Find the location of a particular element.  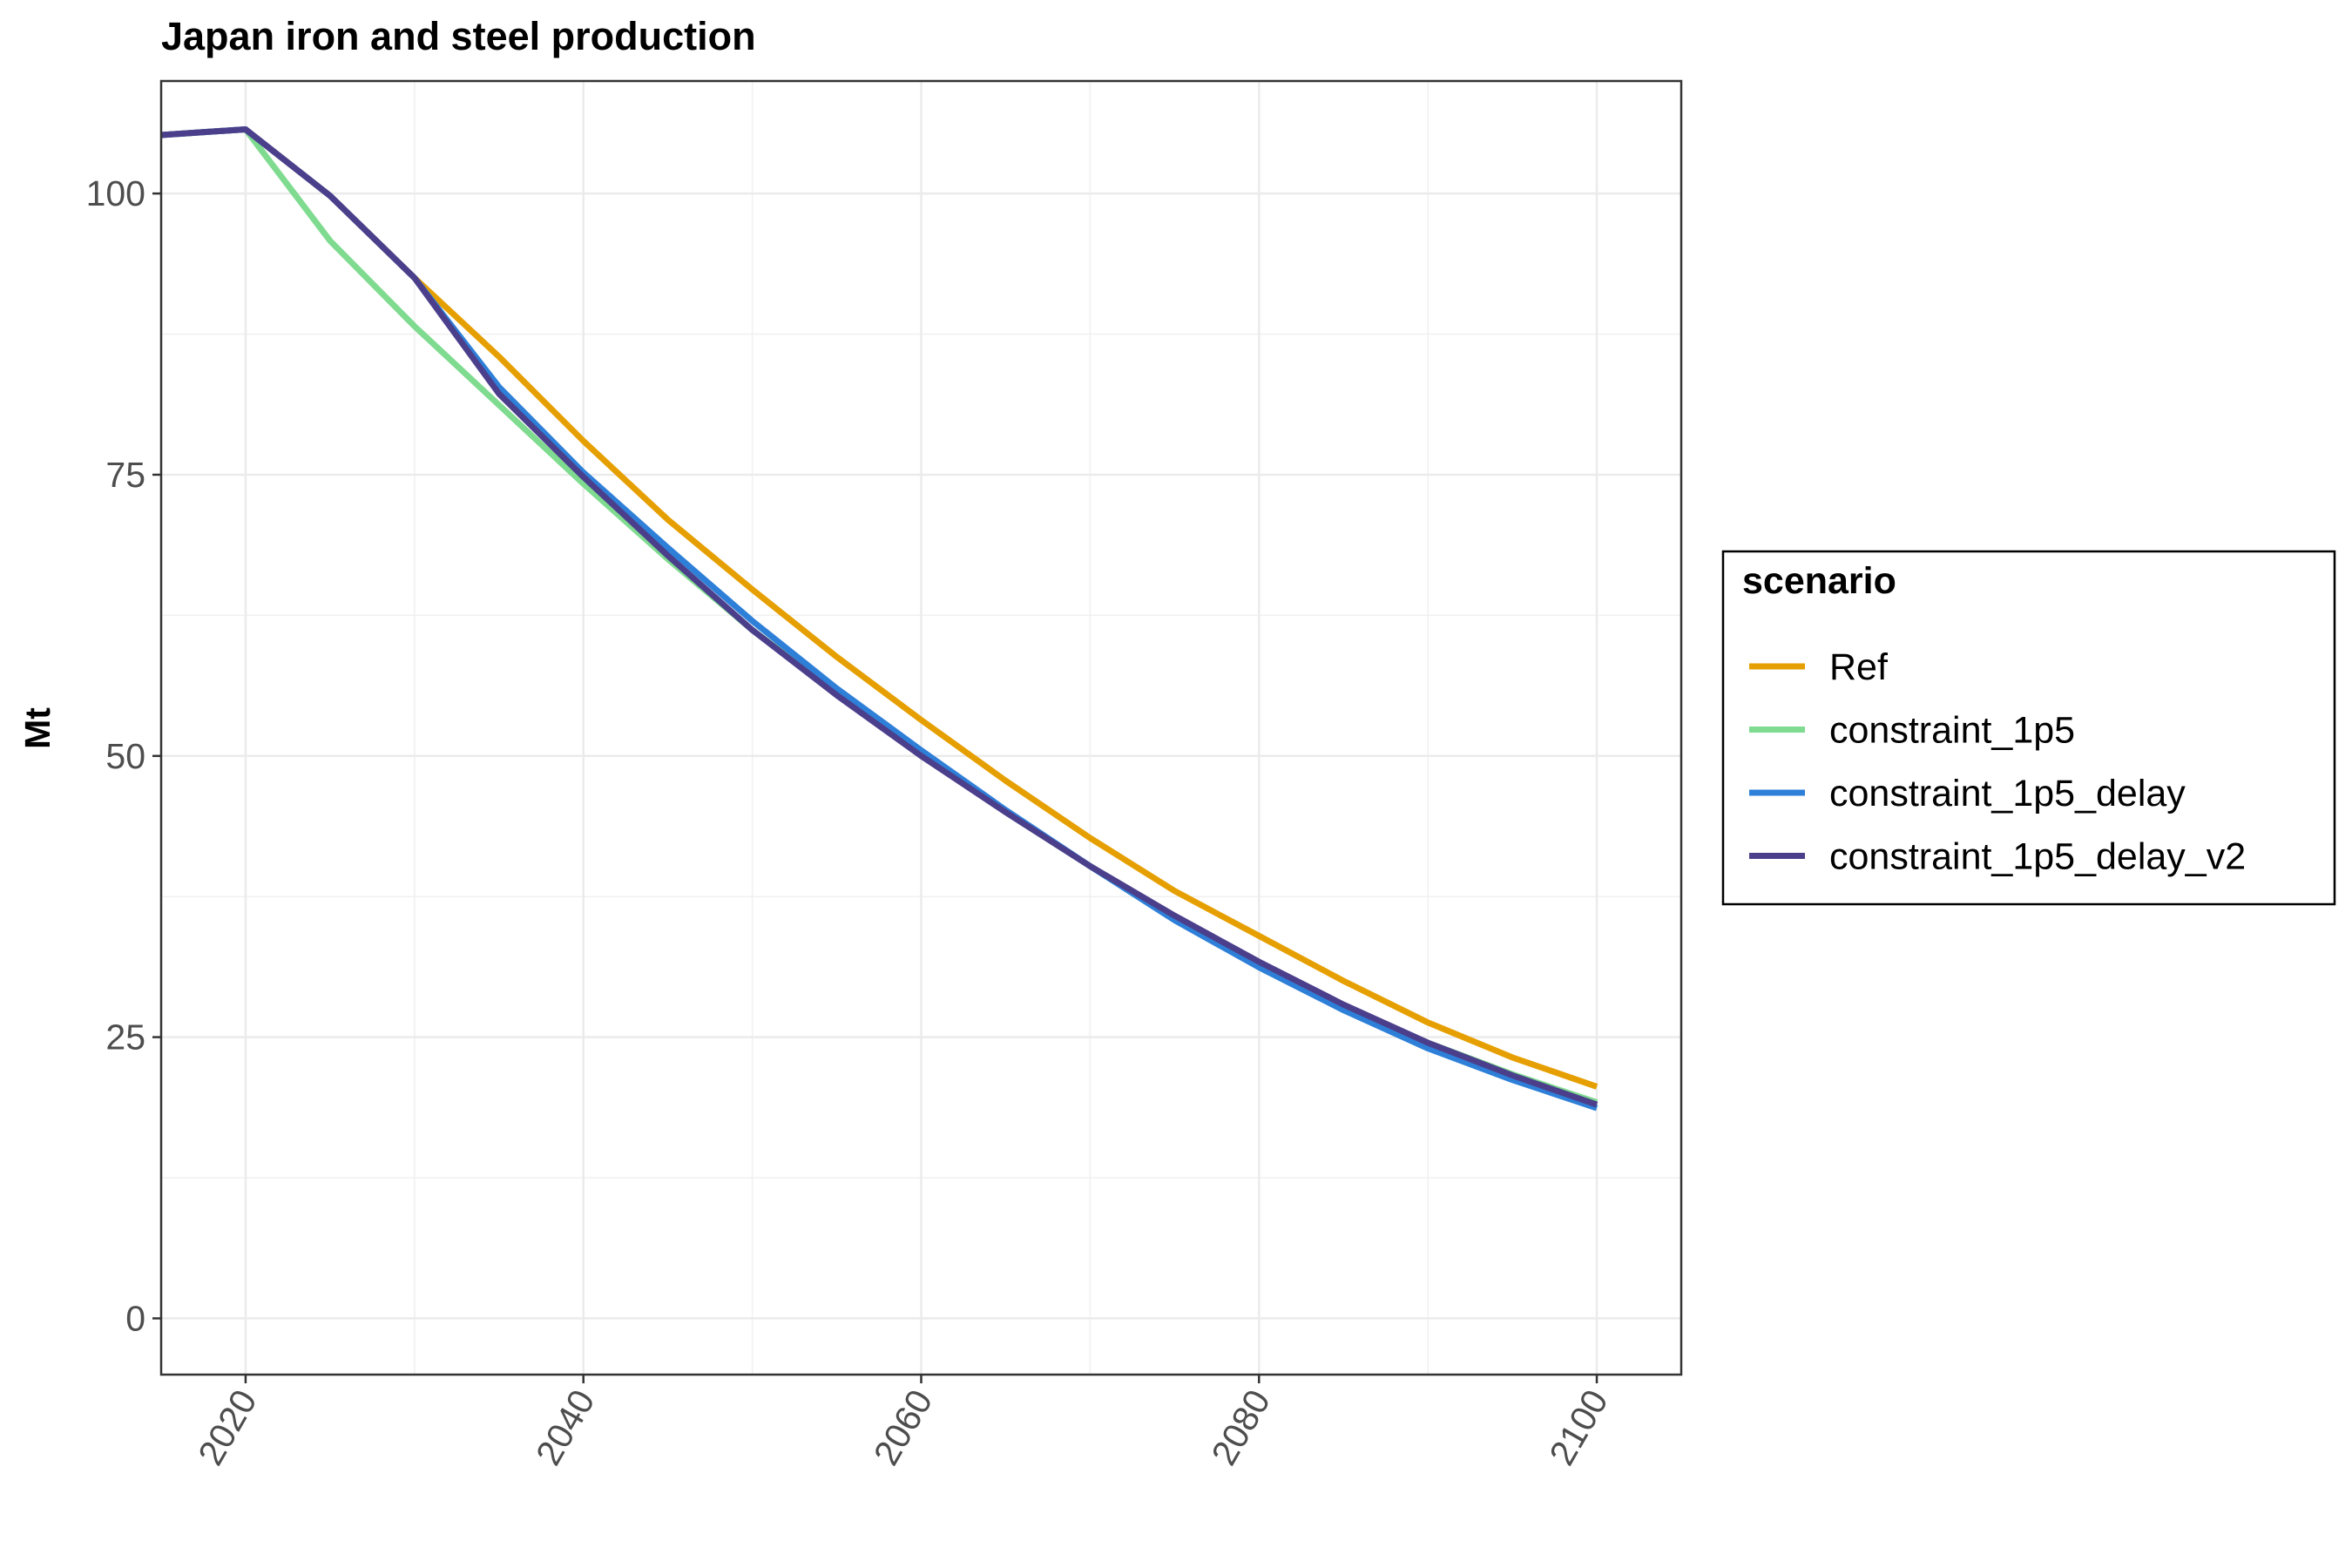

legend-label: constraint_1p5 is located at coordinates (1952, 731).